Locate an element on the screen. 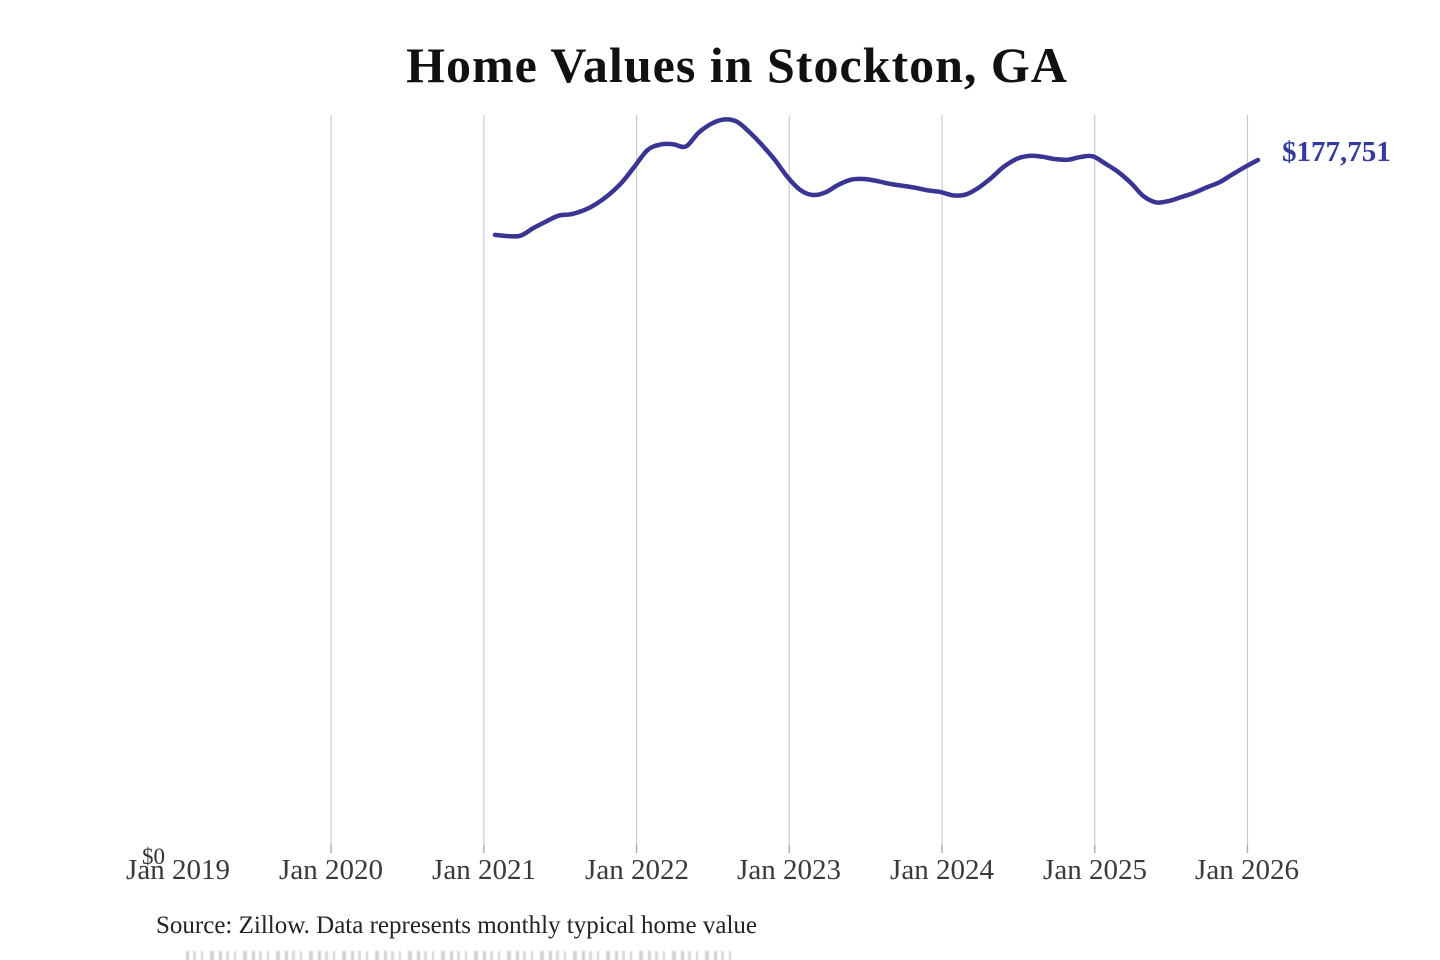  x-axis-label-jan-2020: Jan 2020 is located at coordinates (331, 870).